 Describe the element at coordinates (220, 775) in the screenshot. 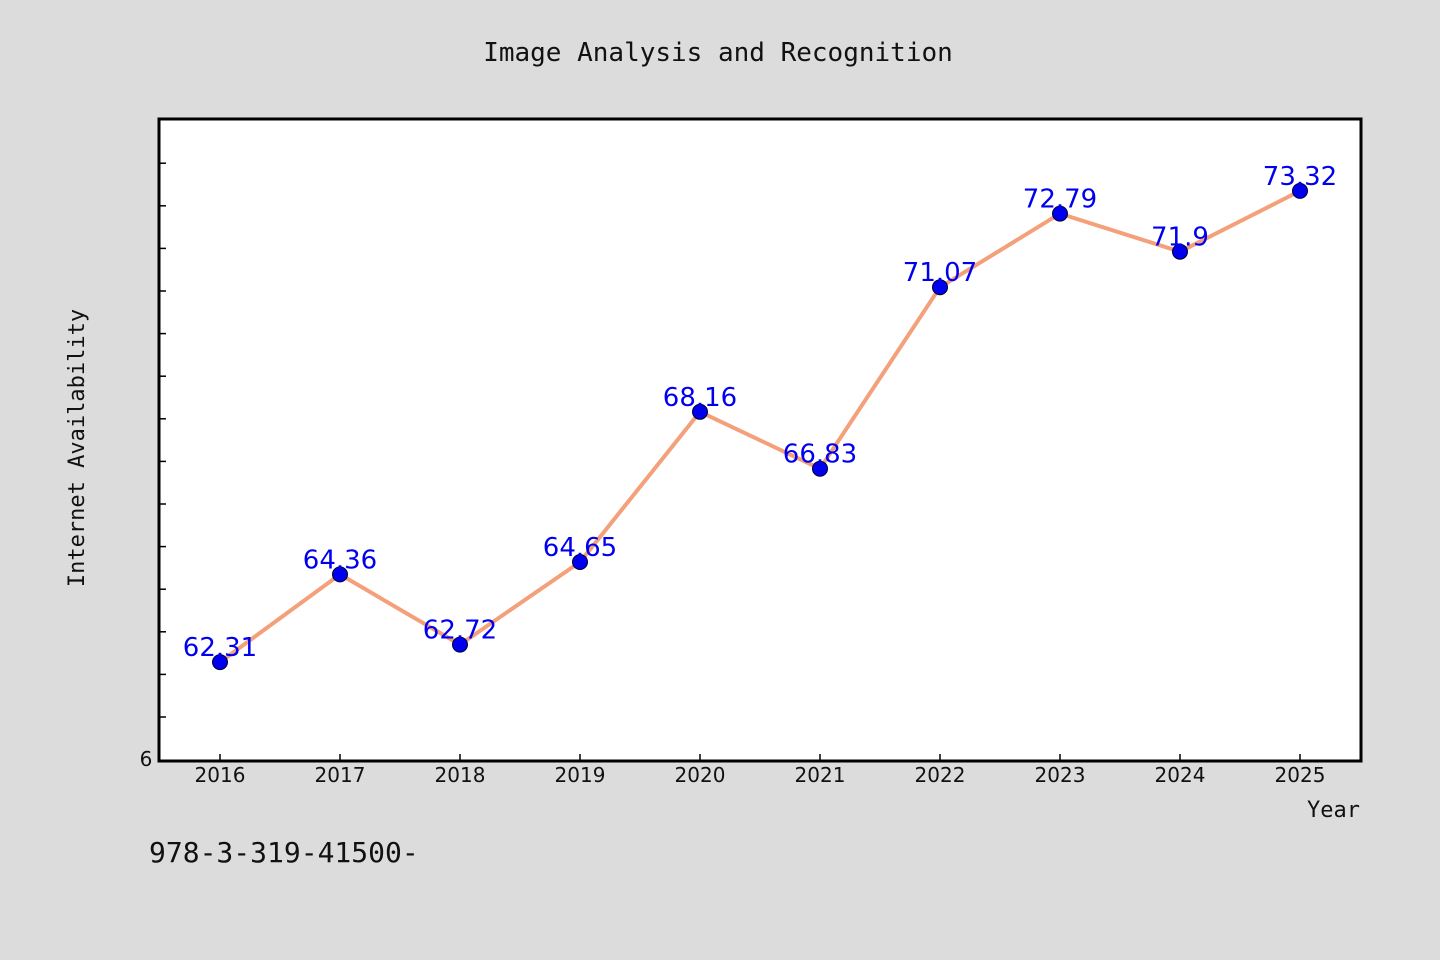

I see `x-tick-label: 2016` at that location.